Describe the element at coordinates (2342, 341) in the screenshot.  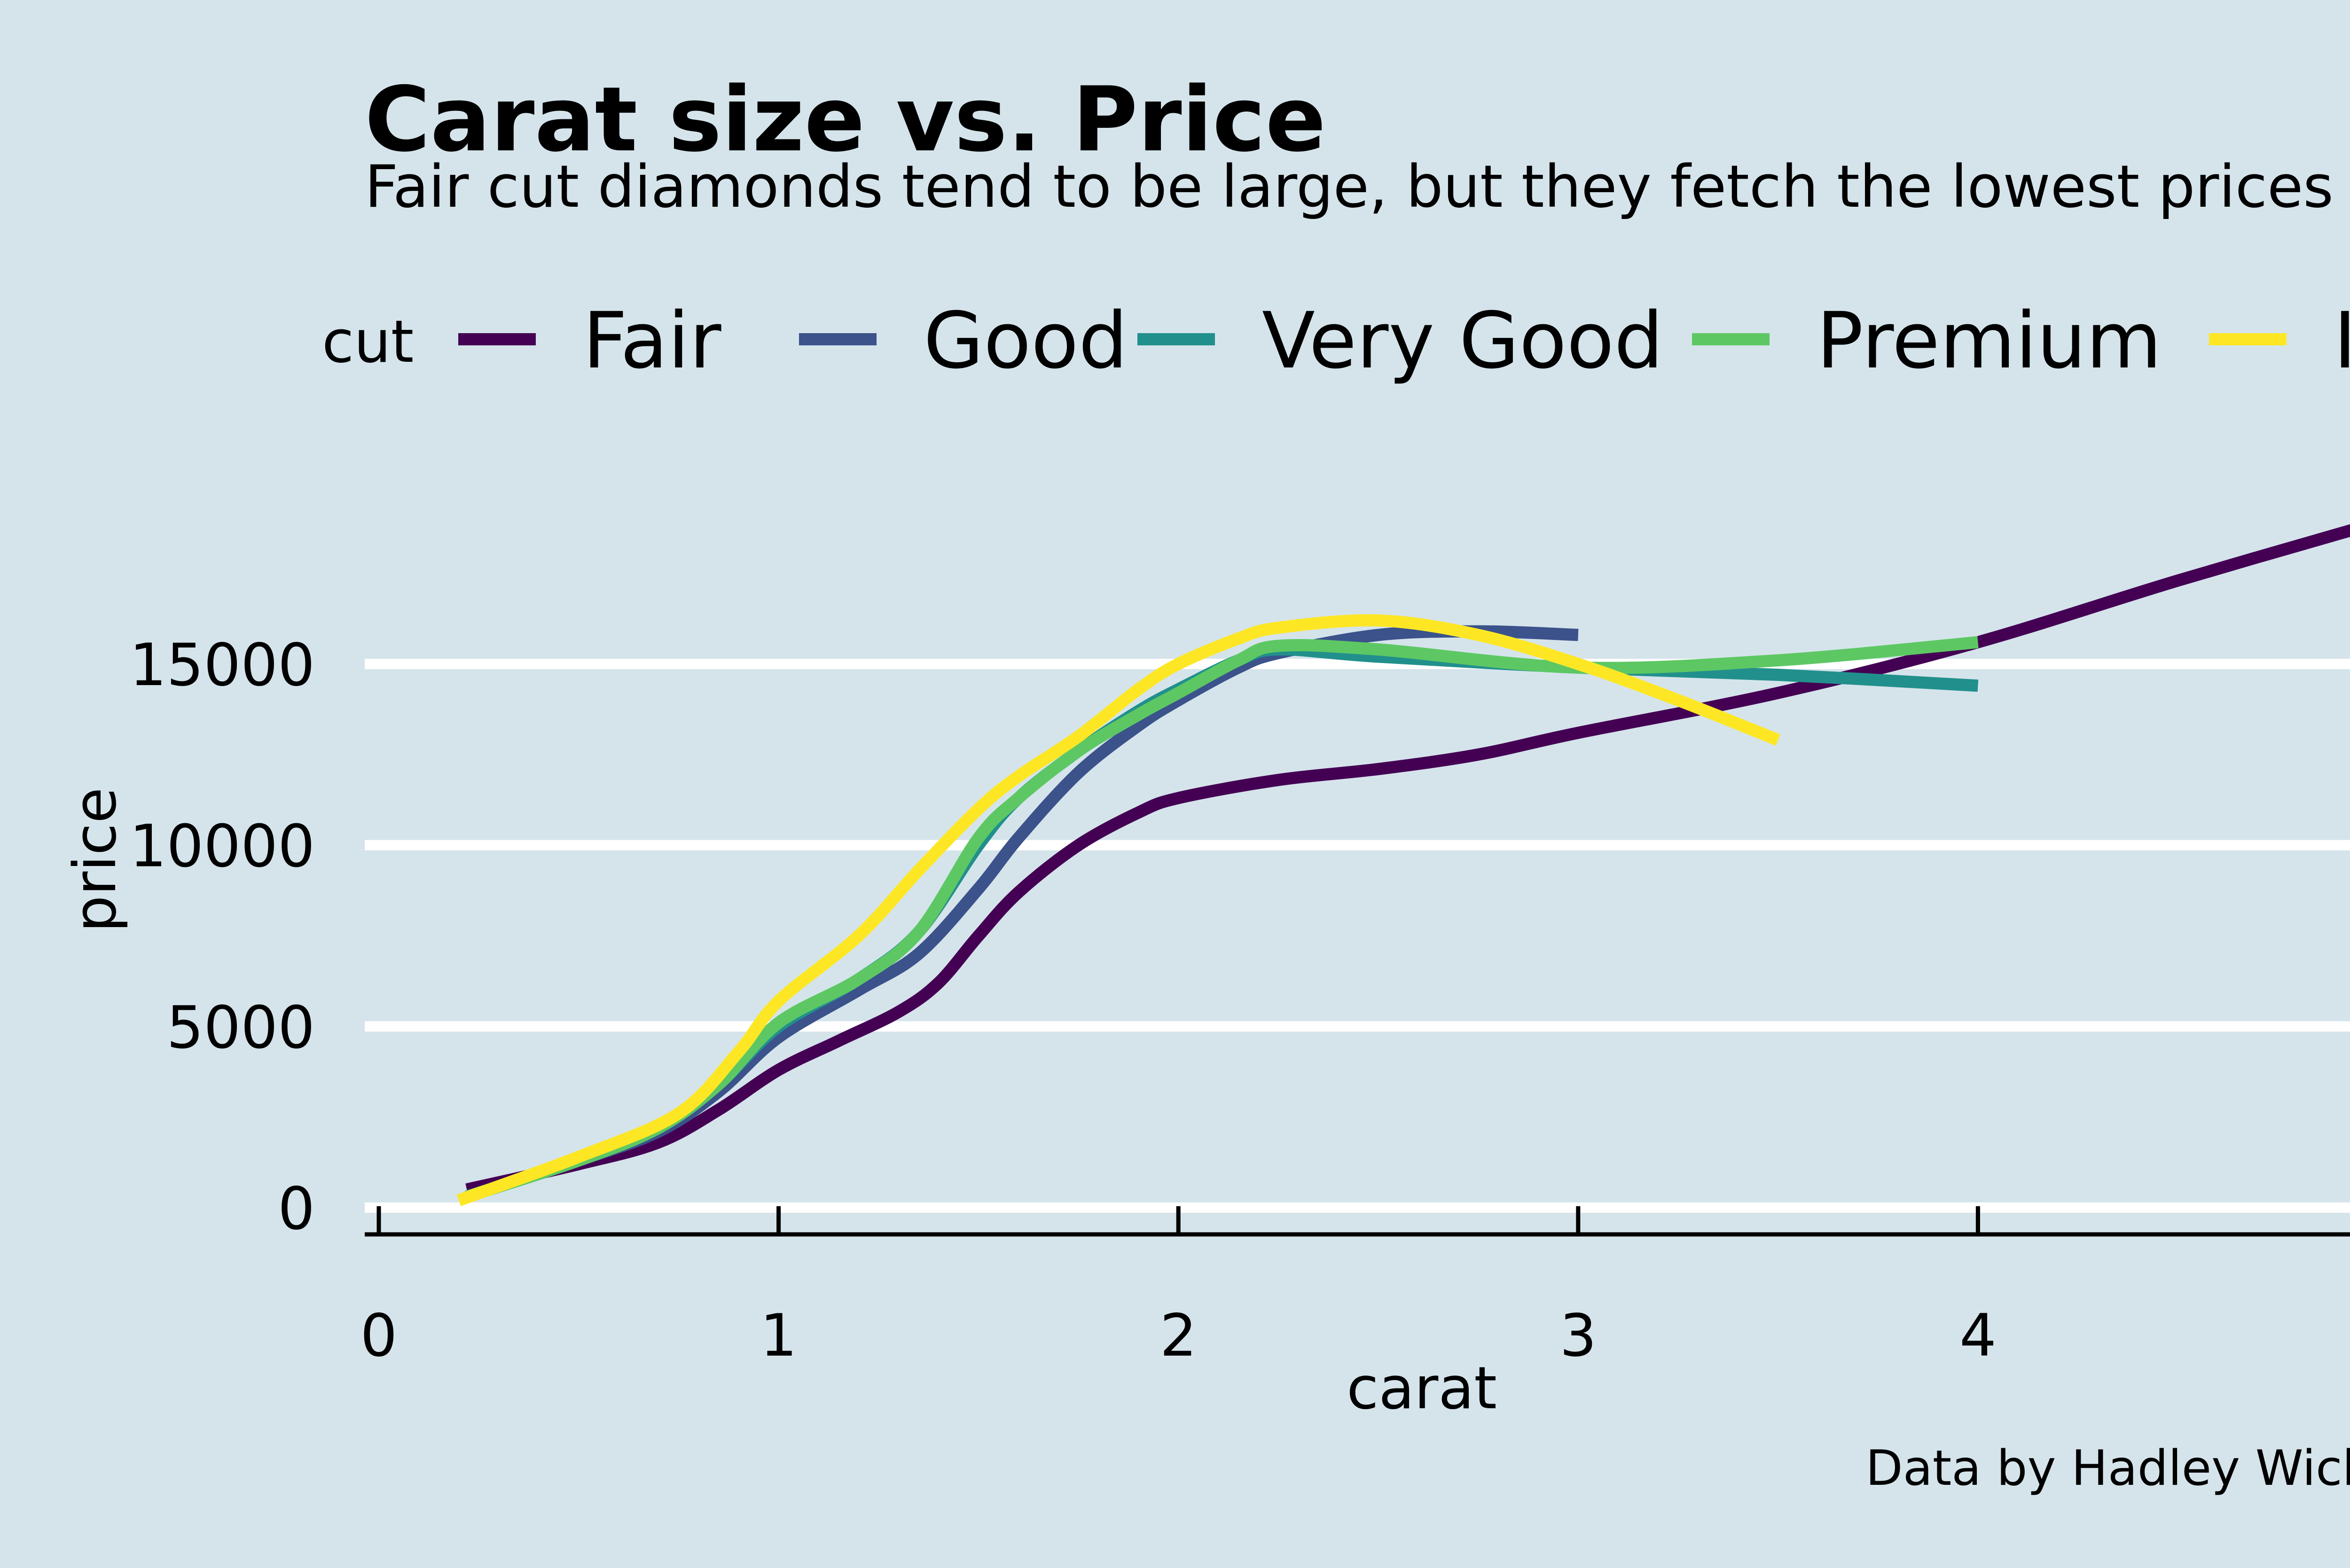
I see `legend-label-ideal: Ideal` at that location.